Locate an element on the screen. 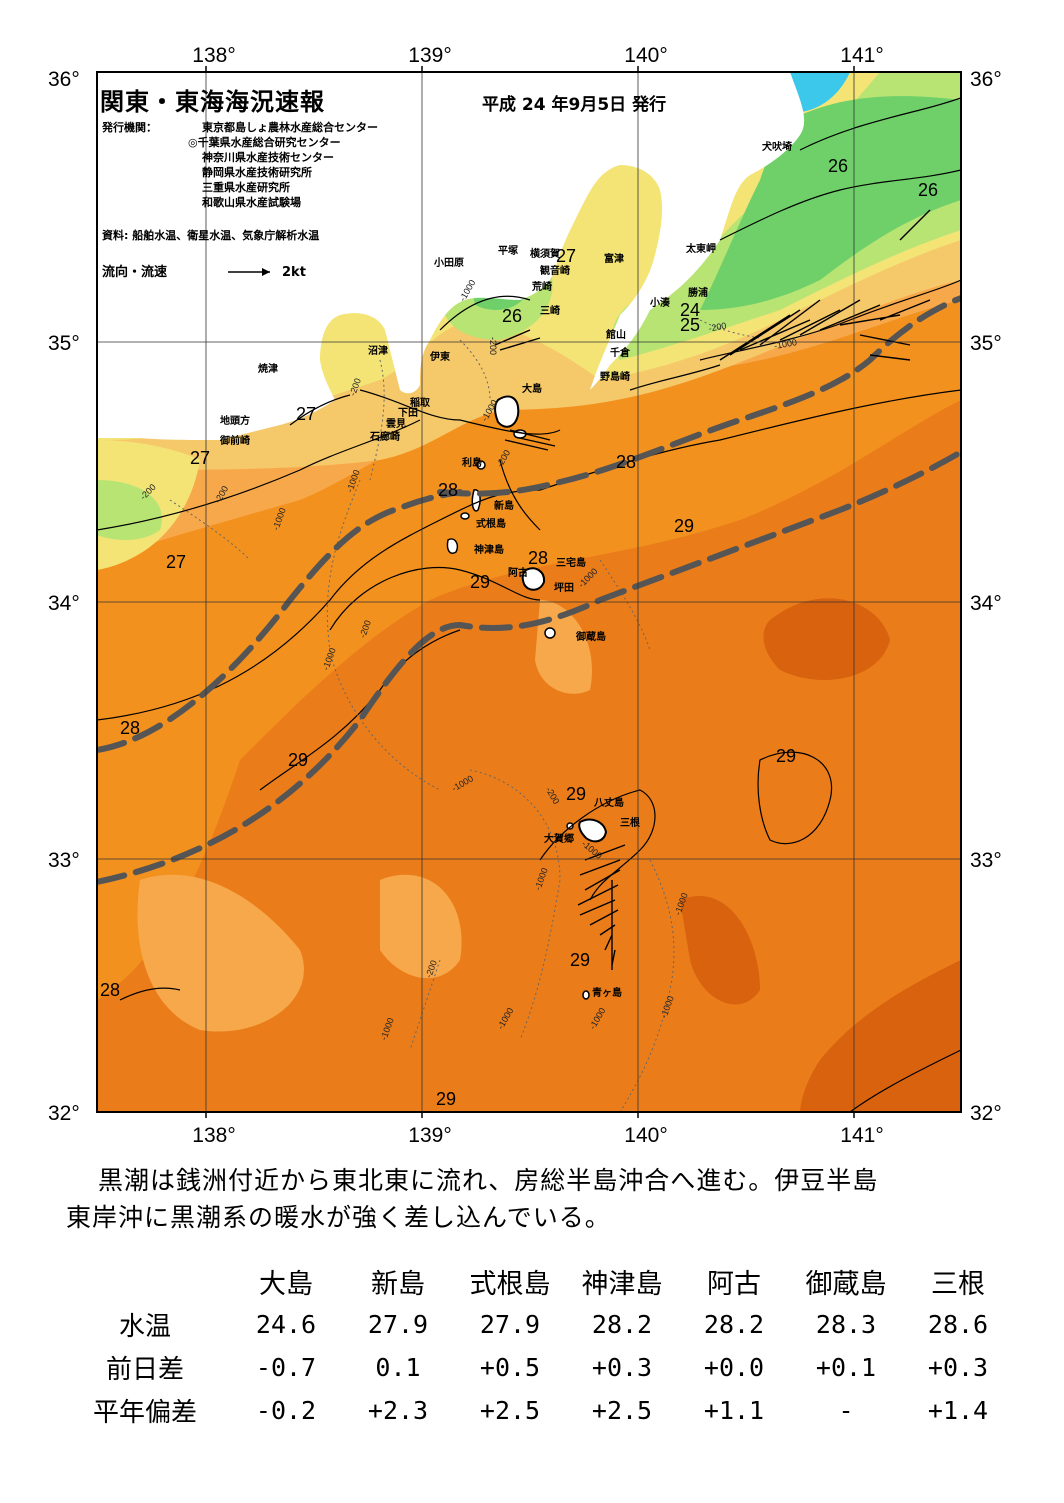 Image resolution: width=1064 pixels, height=1503 pixels. publisher-item: 和歌山県水産試験場 is located at coordinates (251, 202).